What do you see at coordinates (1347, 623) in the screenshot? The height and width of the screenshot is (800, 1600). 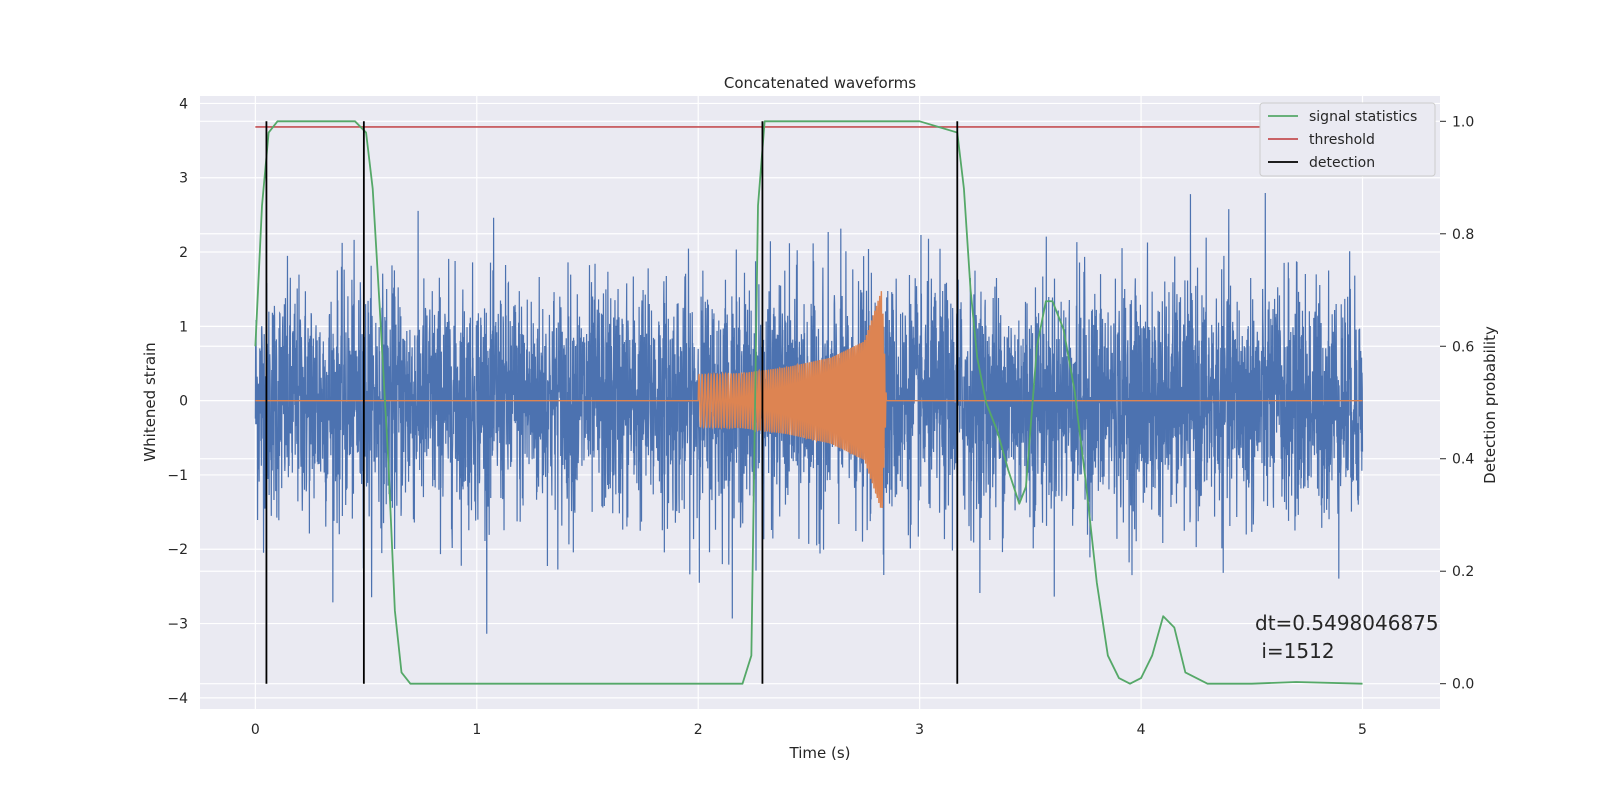 I see `annotation-dt: dt=0.5498046875` at bounding box center [1347, 623].